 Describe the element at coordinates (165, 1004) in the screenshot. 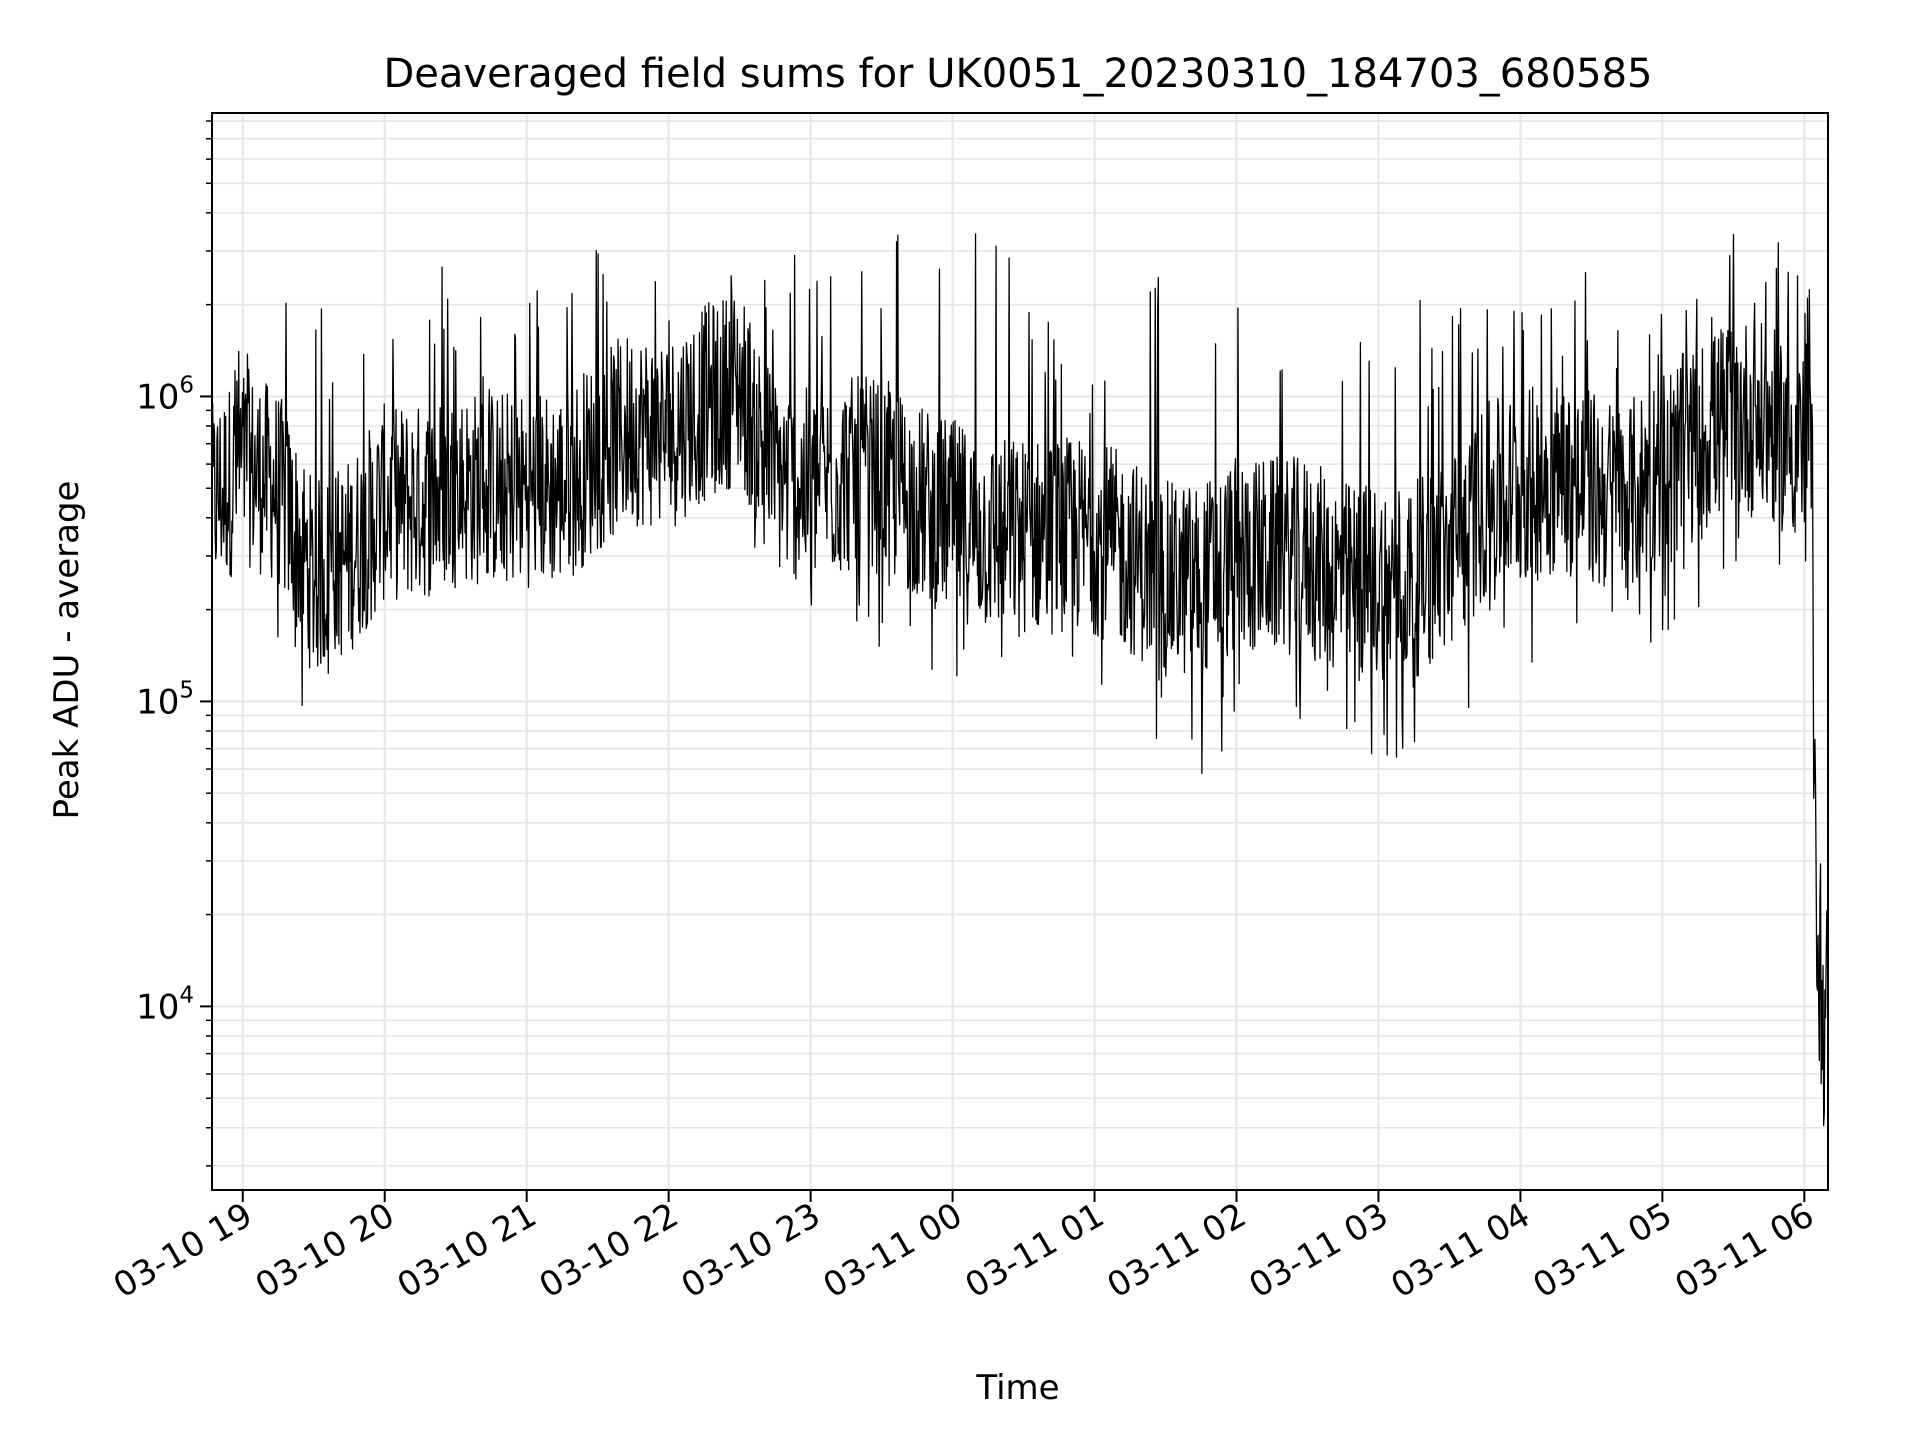

I see `y-tick-label: 10⁴` at that location.